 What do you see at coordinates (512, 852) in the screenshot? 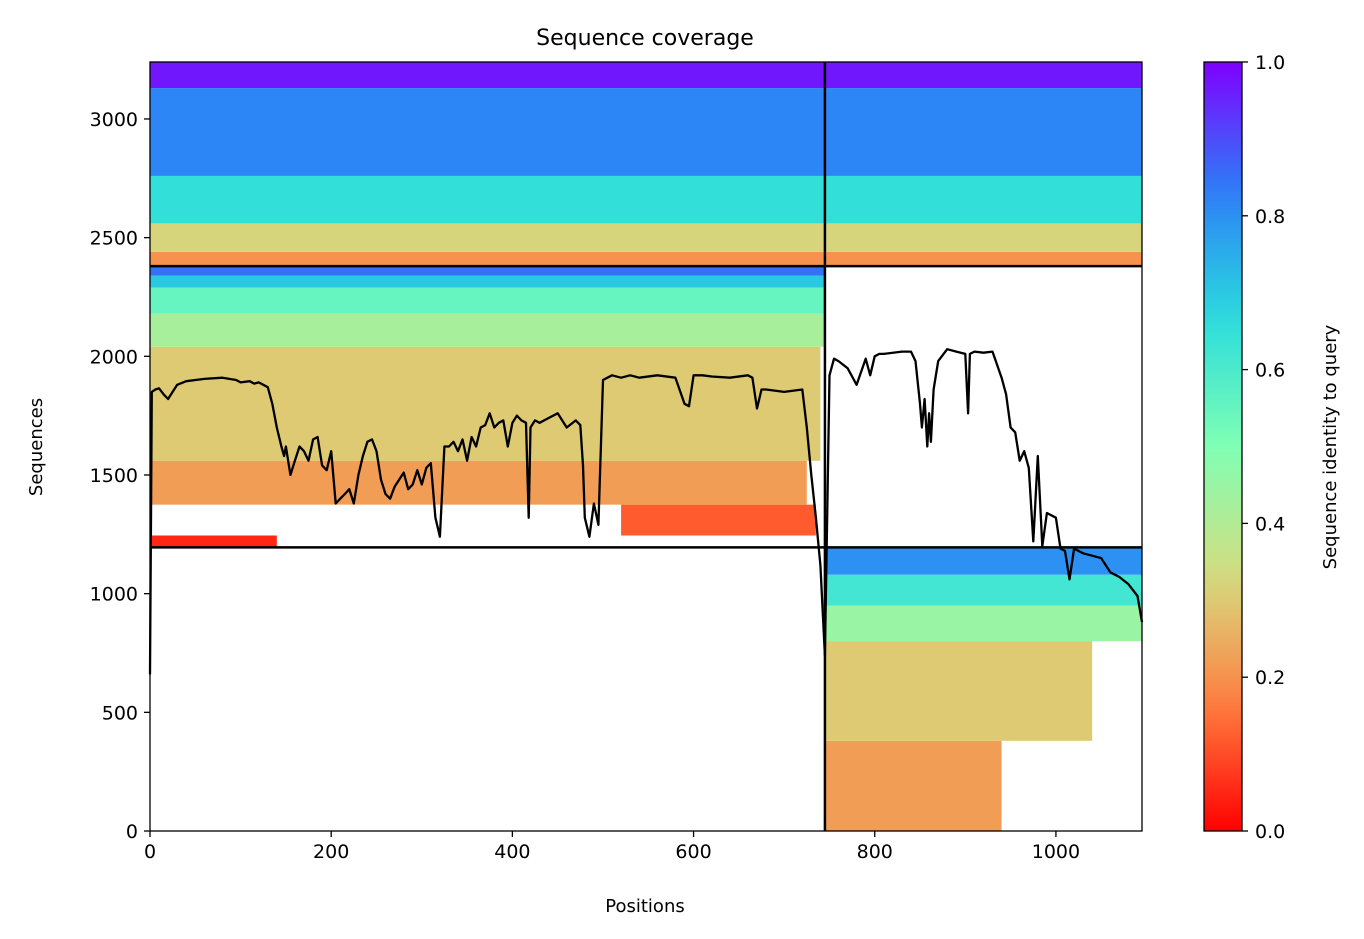
I see `x-tick-label: 400` at bounding box center [512, 852].